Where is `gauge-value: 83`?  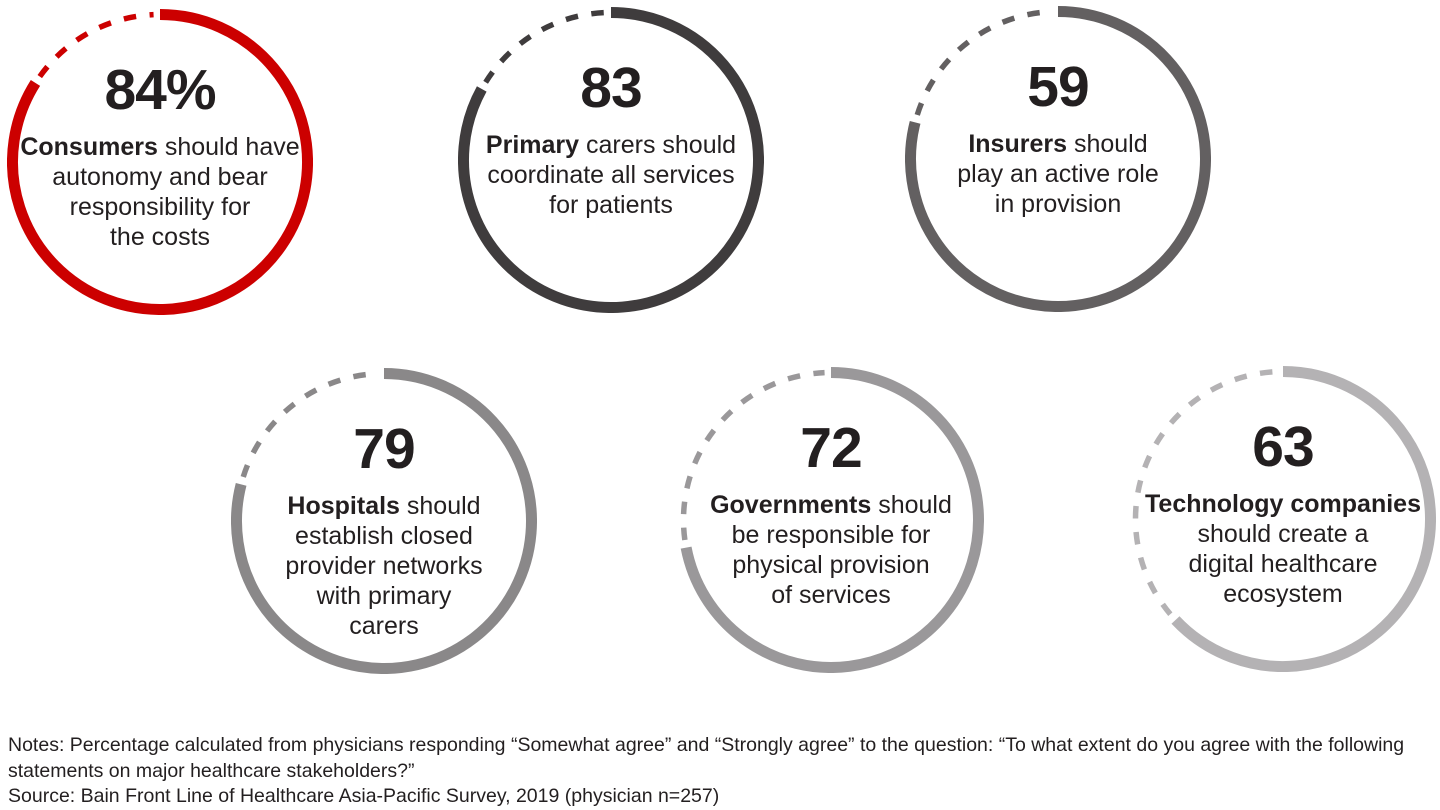
gauge-value: 83 is located at coordinates (611, 88).